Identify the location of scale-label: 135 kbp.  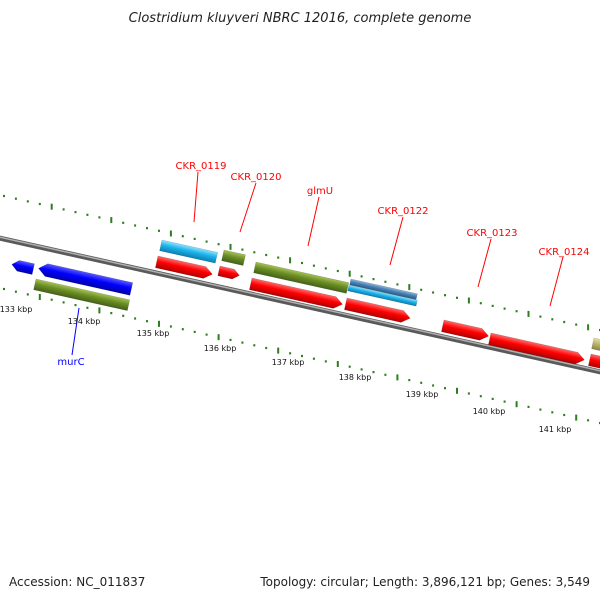
(153, 333).